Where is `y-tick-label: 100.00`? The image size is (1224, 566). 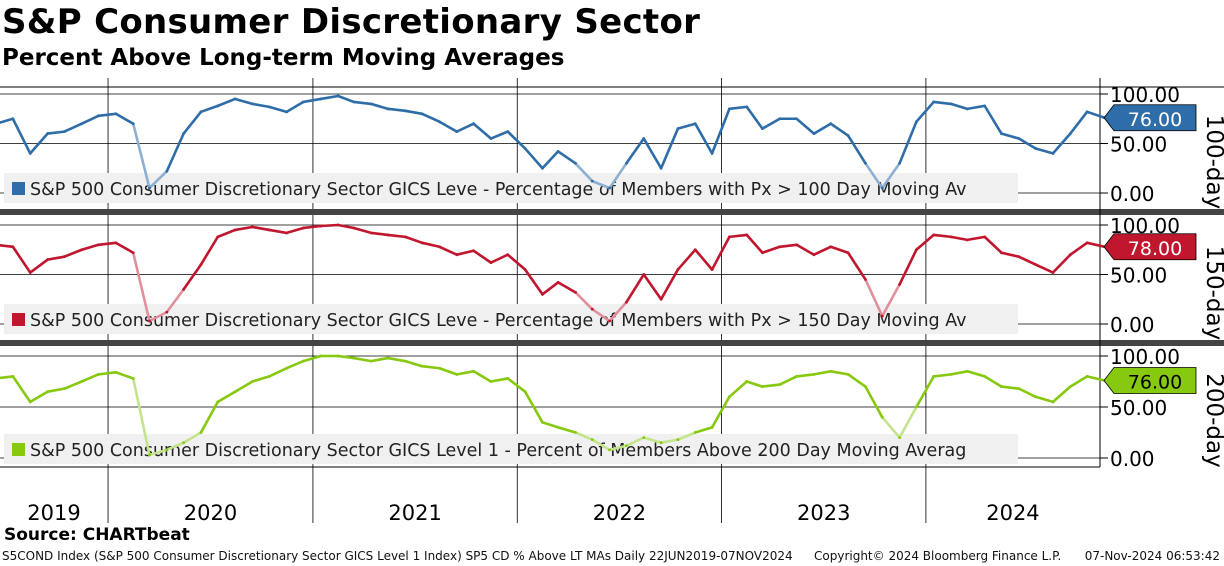 y-tick-label: 100.00 is located at coordinates (1145, 357).